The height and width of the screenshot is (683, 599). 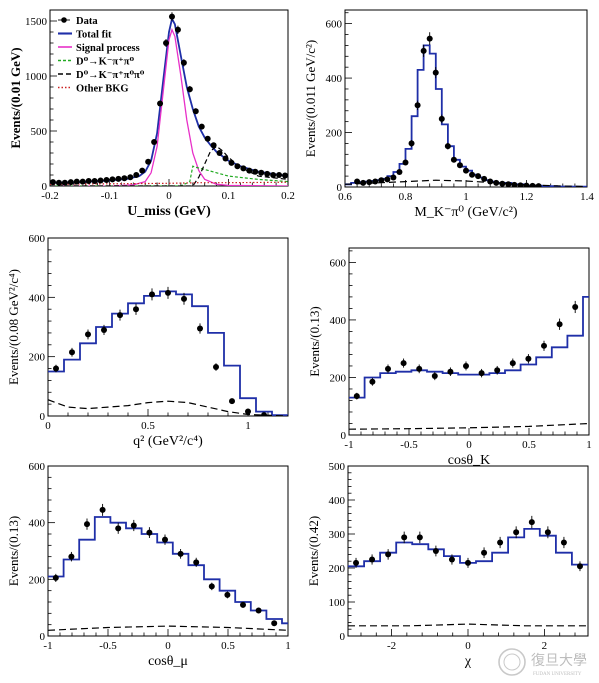 What do you see at coordinates (168, 661) in the screenshot?
I see `x-axis-label: cosθ_μ` at bounding box center [168, 661].